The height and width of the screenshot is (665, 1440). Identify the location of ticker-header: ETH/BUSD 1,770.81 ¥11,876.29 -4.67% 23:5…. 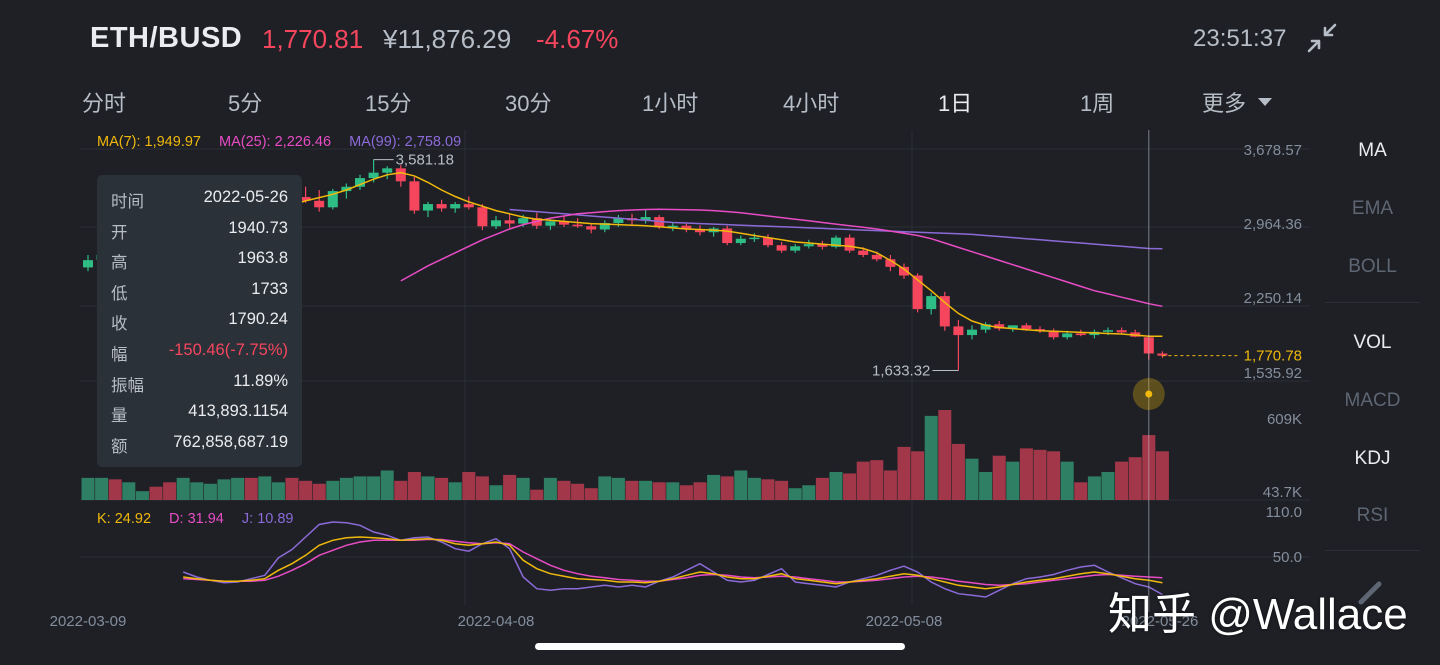
(720, 39).